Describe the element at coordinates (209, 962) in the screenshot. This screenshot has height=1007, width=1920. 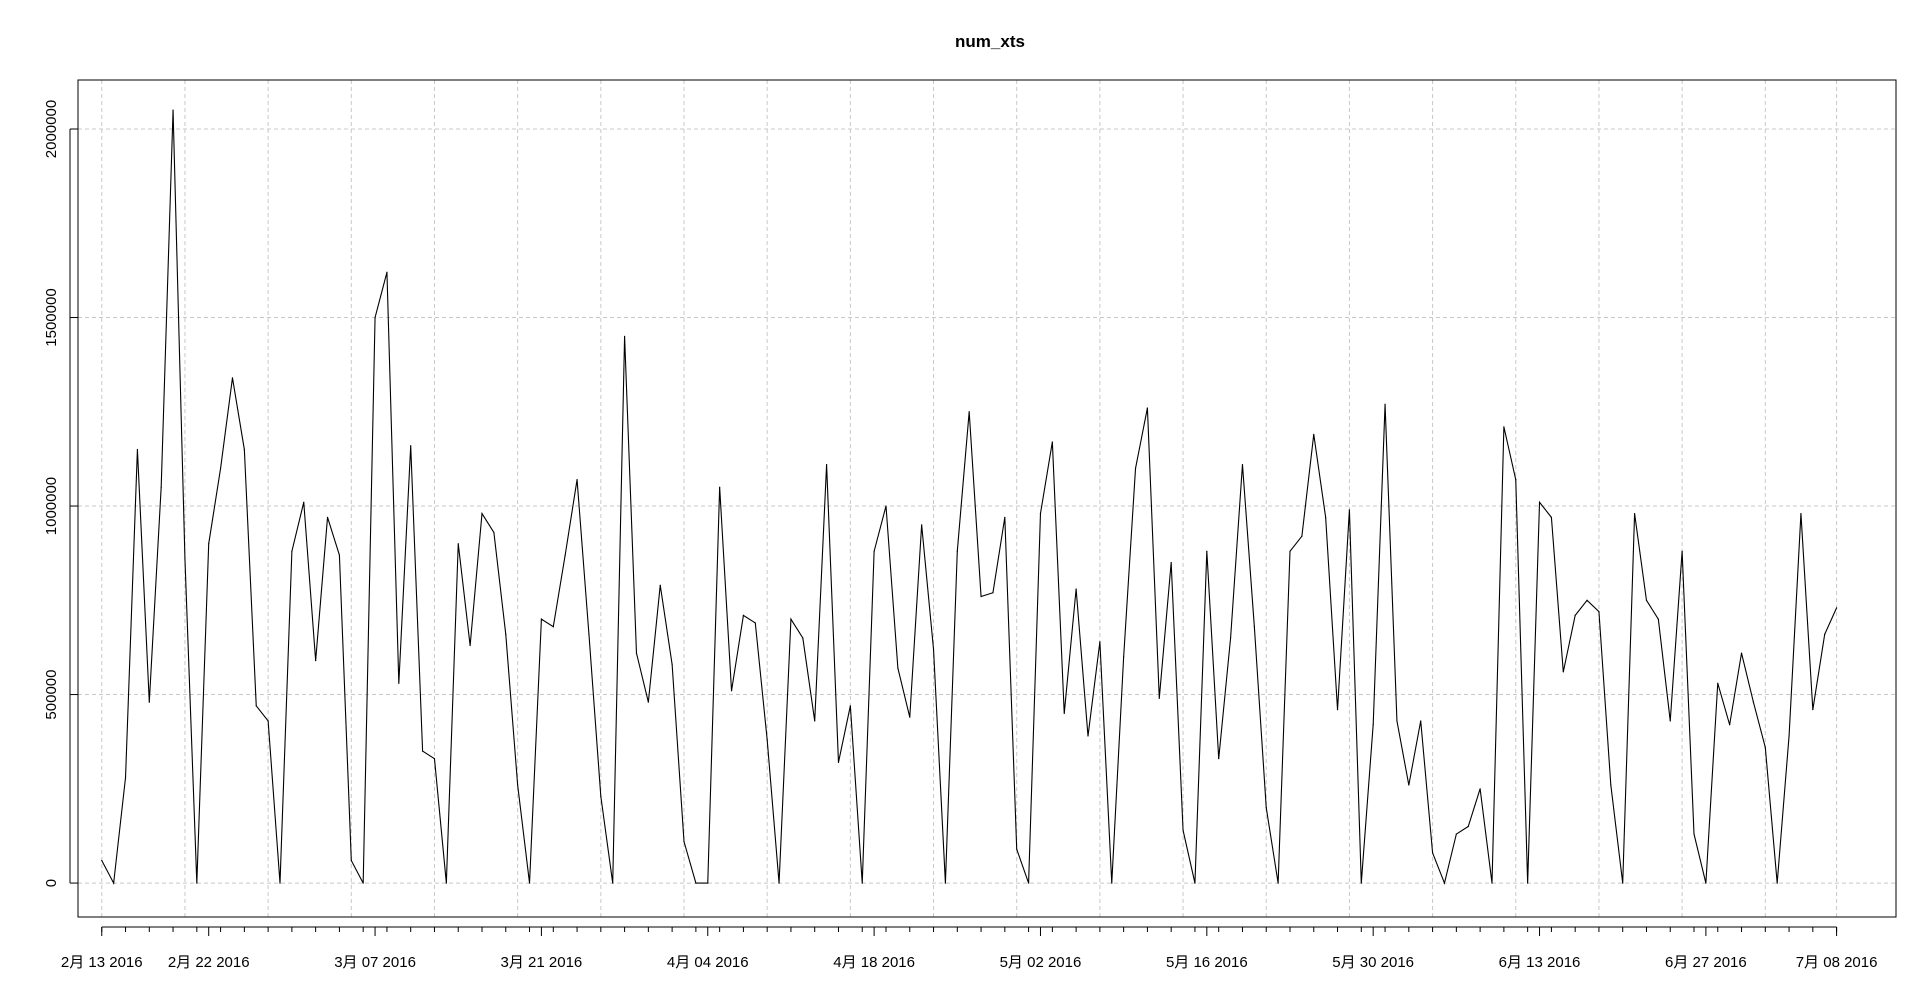
I see `x-tick-label: 2月 22 2016` at that location.